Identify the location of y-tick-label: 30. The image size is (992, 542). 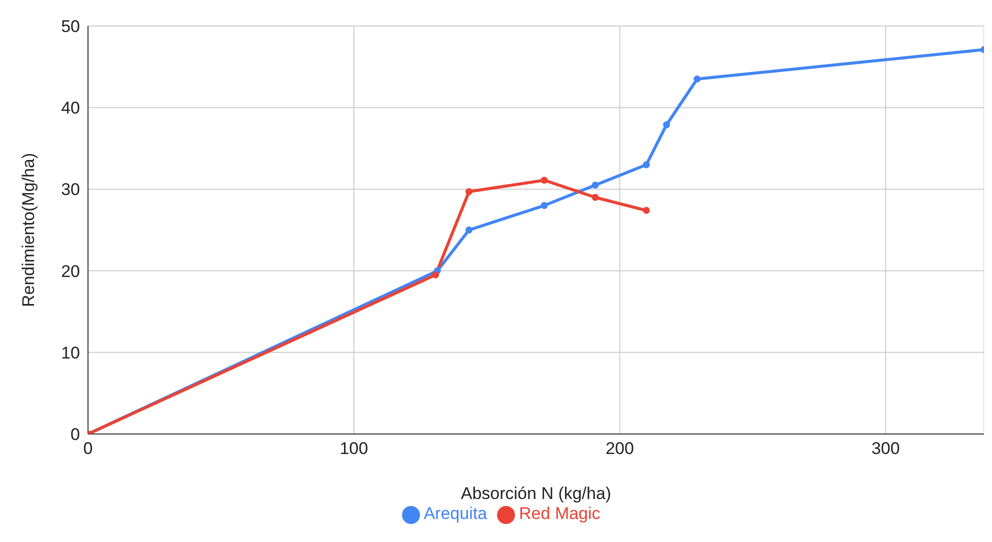
(70, 190).